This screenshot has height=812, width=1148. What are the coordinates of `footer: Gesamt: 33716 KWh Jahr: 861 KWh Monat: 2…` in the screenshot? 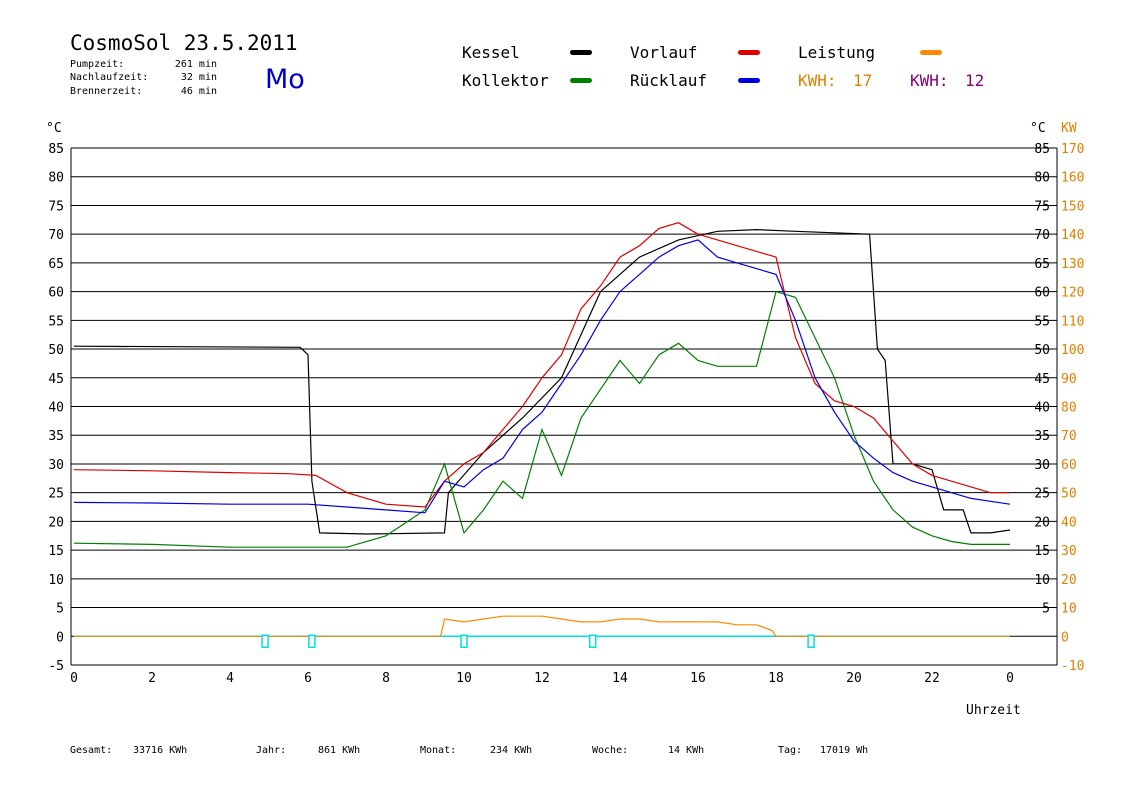 It's located at (469, 750).